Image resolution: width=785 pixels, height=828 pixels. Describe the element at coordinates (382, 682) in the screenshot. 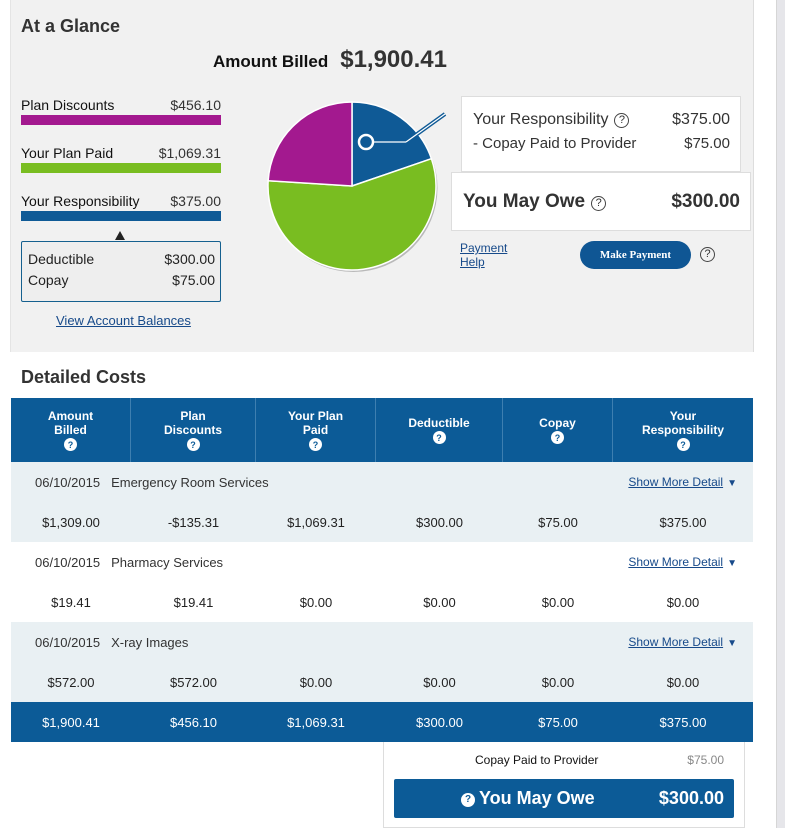

I see `table-row: $572.00 $572.00 $0.00 $0.00 $0.00 $0.00` at that location.